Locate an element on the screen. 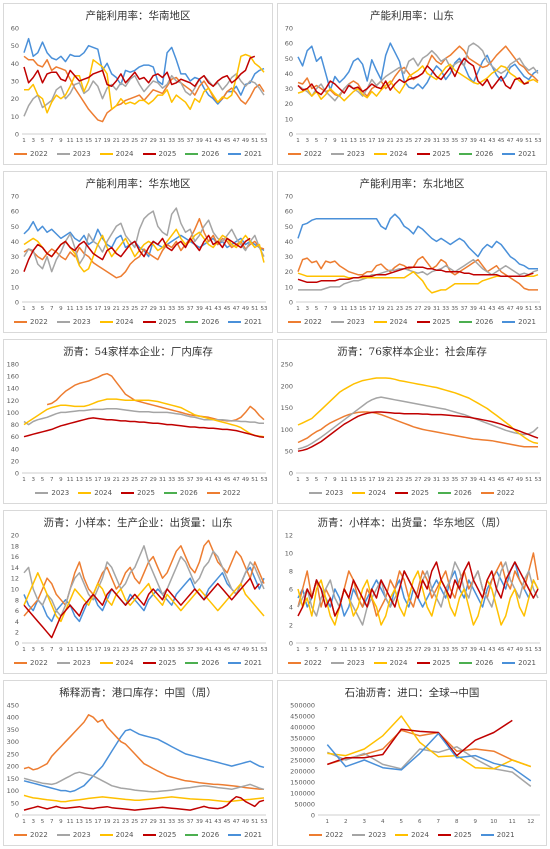 Image resolution: width=550 pixels, height=849 pixels. x-tick-label: 53 is located at coordinates (264, 650).